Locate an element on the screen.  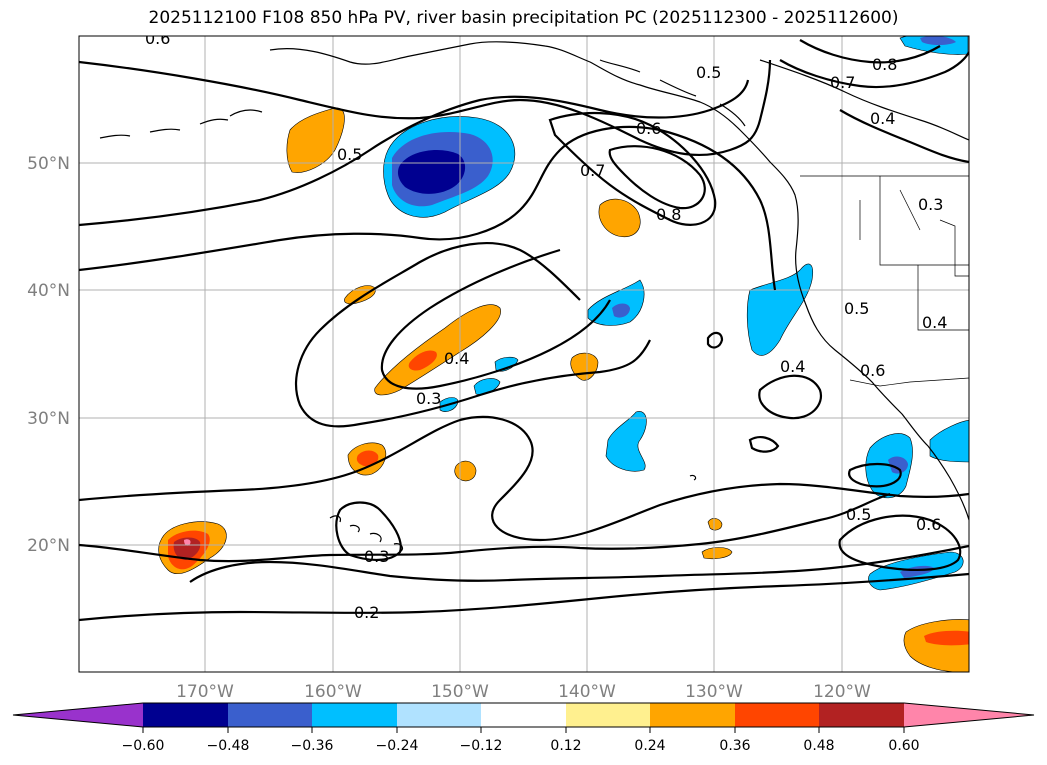
colorbar-tick-label: 0.24 is located at coordinates (649, 746).